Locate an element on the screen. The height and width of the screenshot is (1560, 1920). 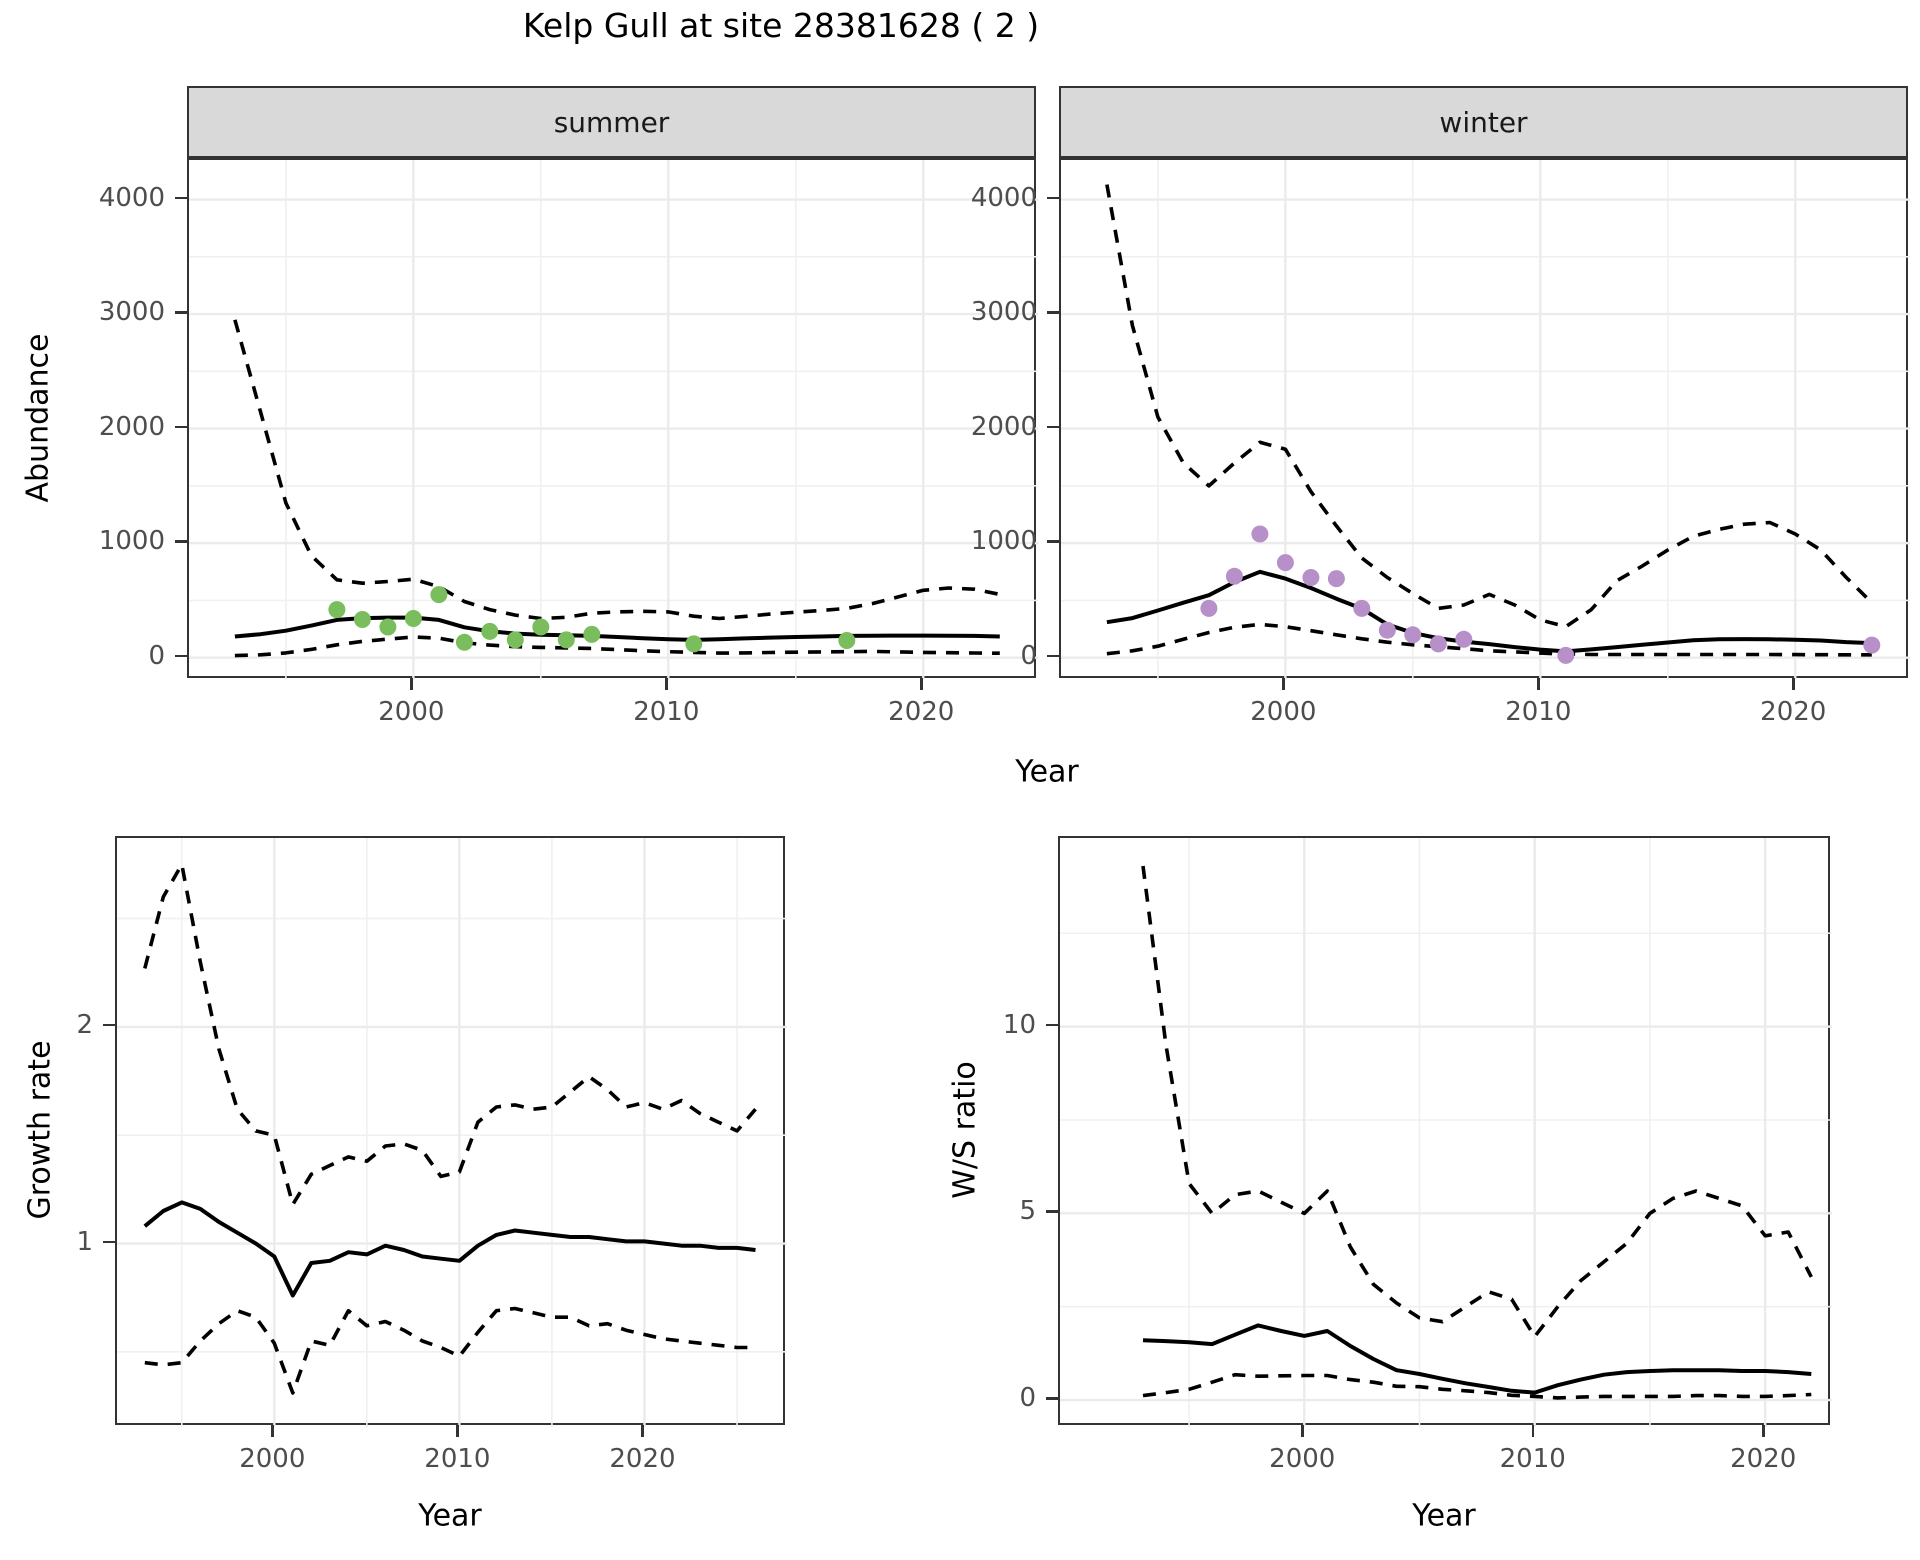
facet-strip-winter: winter is located at coordinates (1483, 122).